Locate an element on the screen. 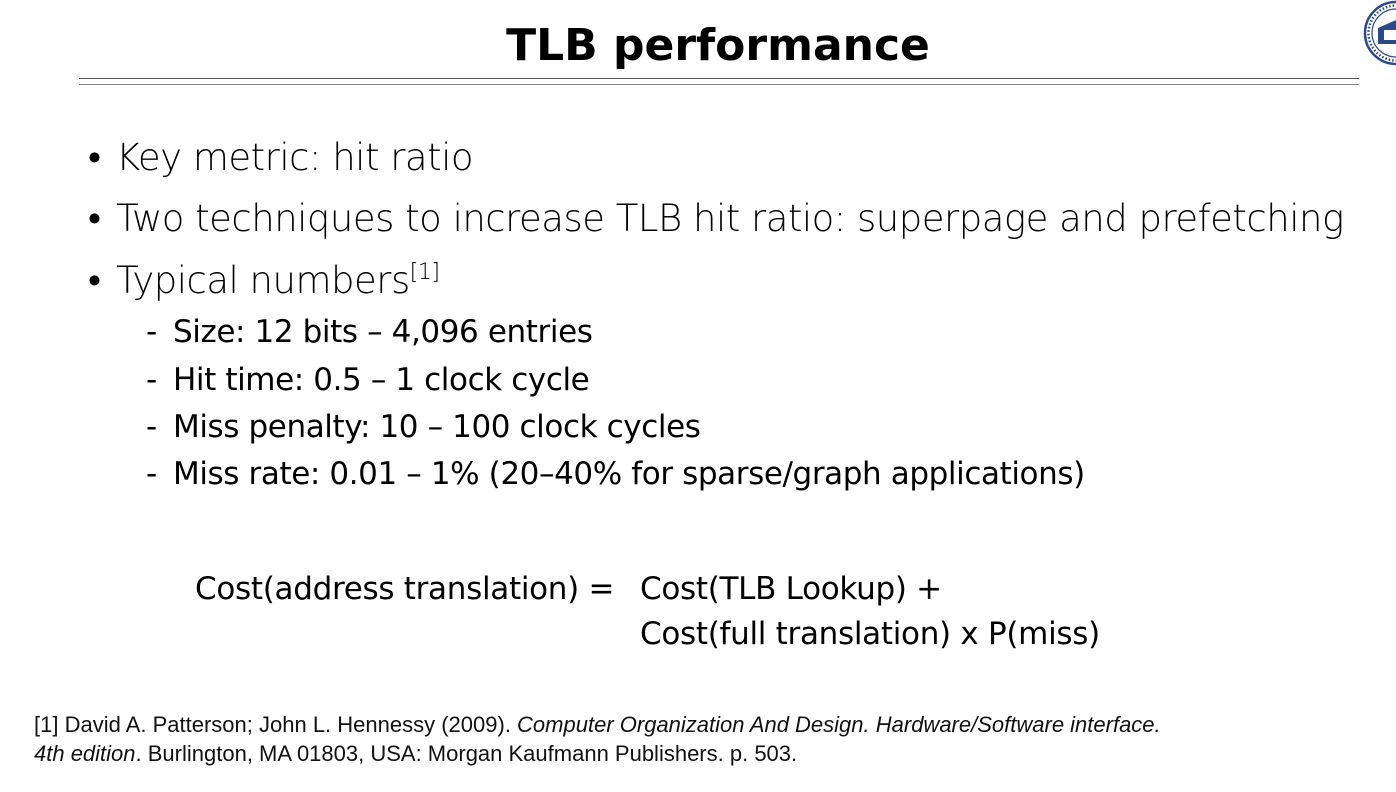 This screenshot has height=792, width=1396. sub-bullet-text: Miss penalty: 10 – 100 clock cycles is located at coordinates (437, 427).